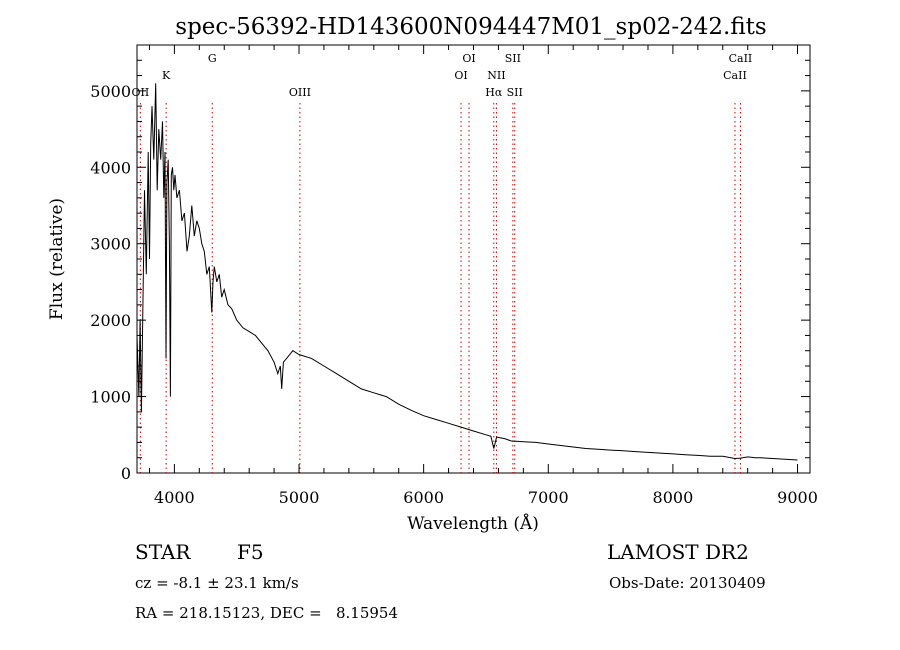  Describe the element at coordinates (678, 552) in the screenshot. I see `survey-name: LAMOST DR2` at that location.